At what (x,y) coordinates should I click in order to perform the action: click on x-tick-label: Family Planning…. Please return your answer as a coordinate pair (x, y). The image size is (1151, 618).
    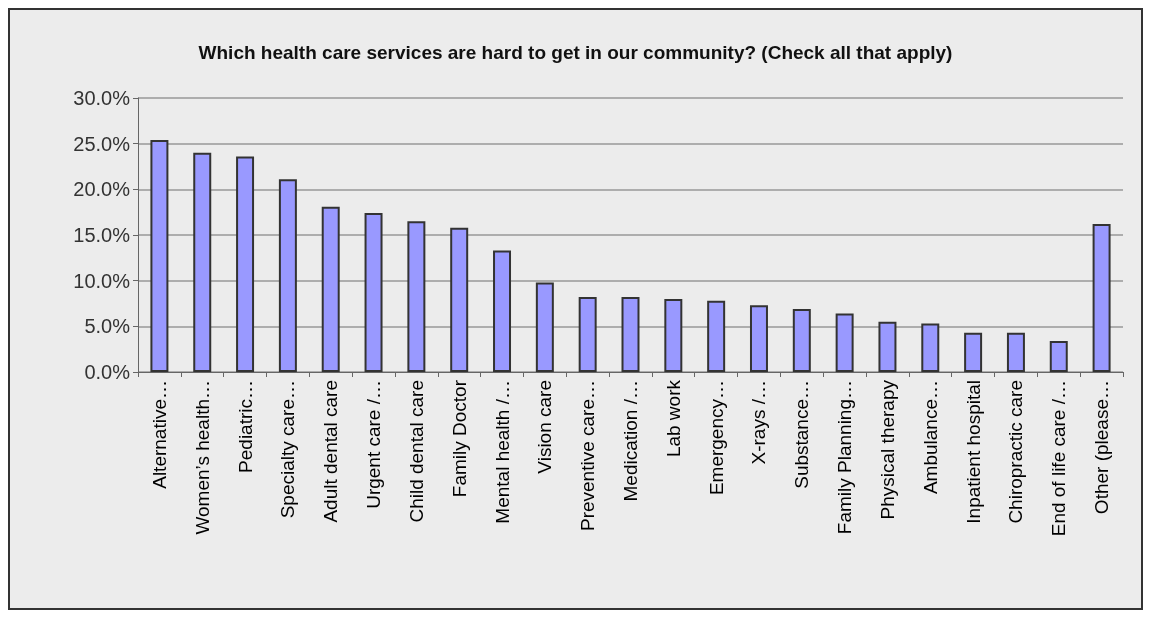
    Looking at the image, I should click on (845, 457).